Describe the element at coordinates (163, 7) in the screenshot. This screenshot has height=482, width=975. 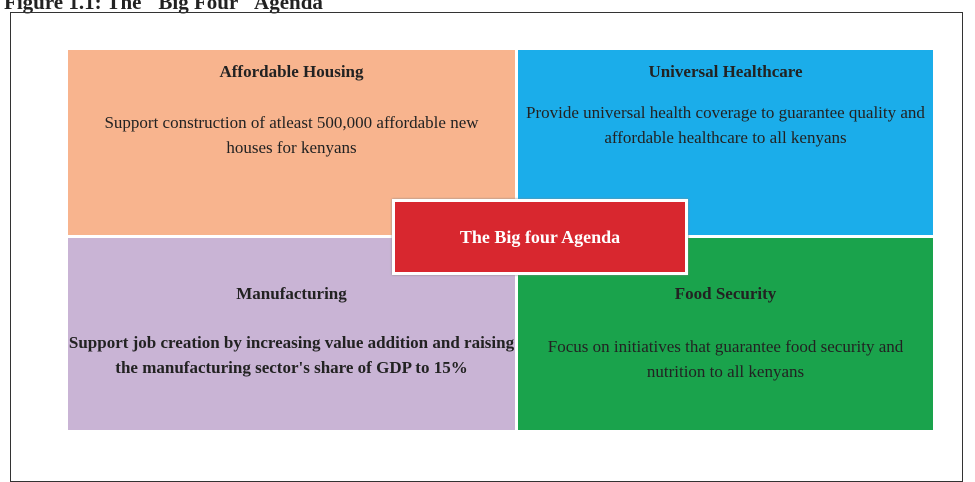
I see `caption: Figure 1.1: The "Big Four" Agenda` at that location.